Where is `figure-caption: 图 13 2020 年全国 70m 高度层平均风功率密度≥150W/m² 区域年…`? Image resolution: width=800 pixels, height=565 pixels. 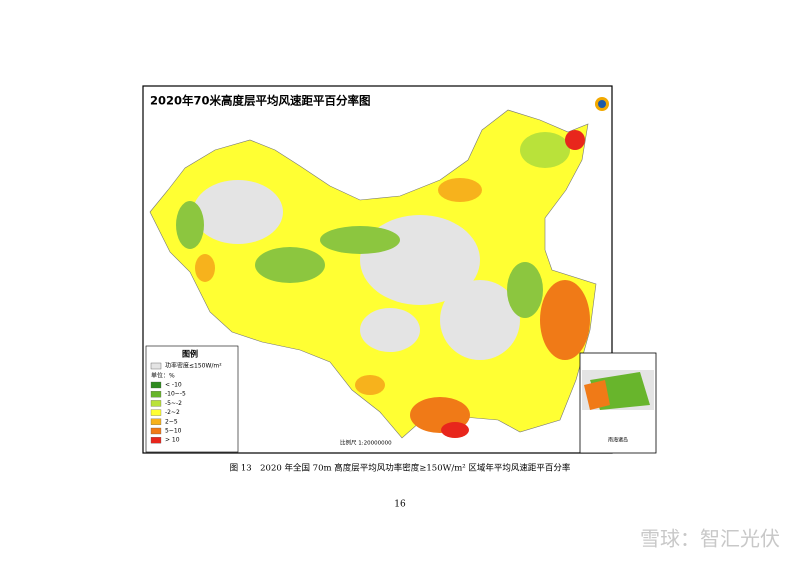 figure-caption: 图 13 2020 年全国 70m 高度层平均风功率密度≥150W/m² 区域年… is located at coordinates (400, 468).